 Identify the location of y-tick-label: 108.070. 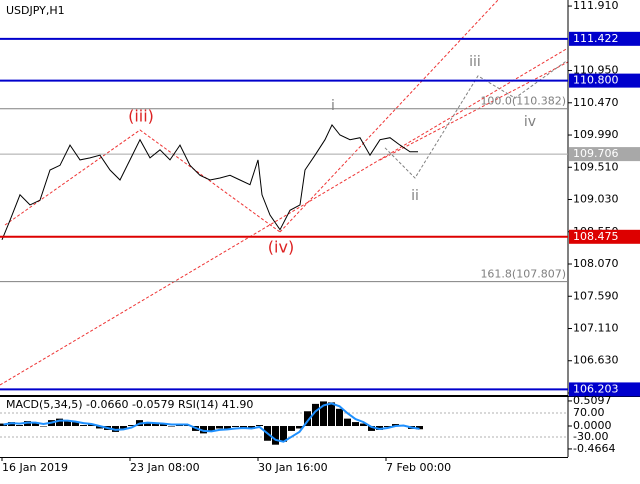
(596, 263).